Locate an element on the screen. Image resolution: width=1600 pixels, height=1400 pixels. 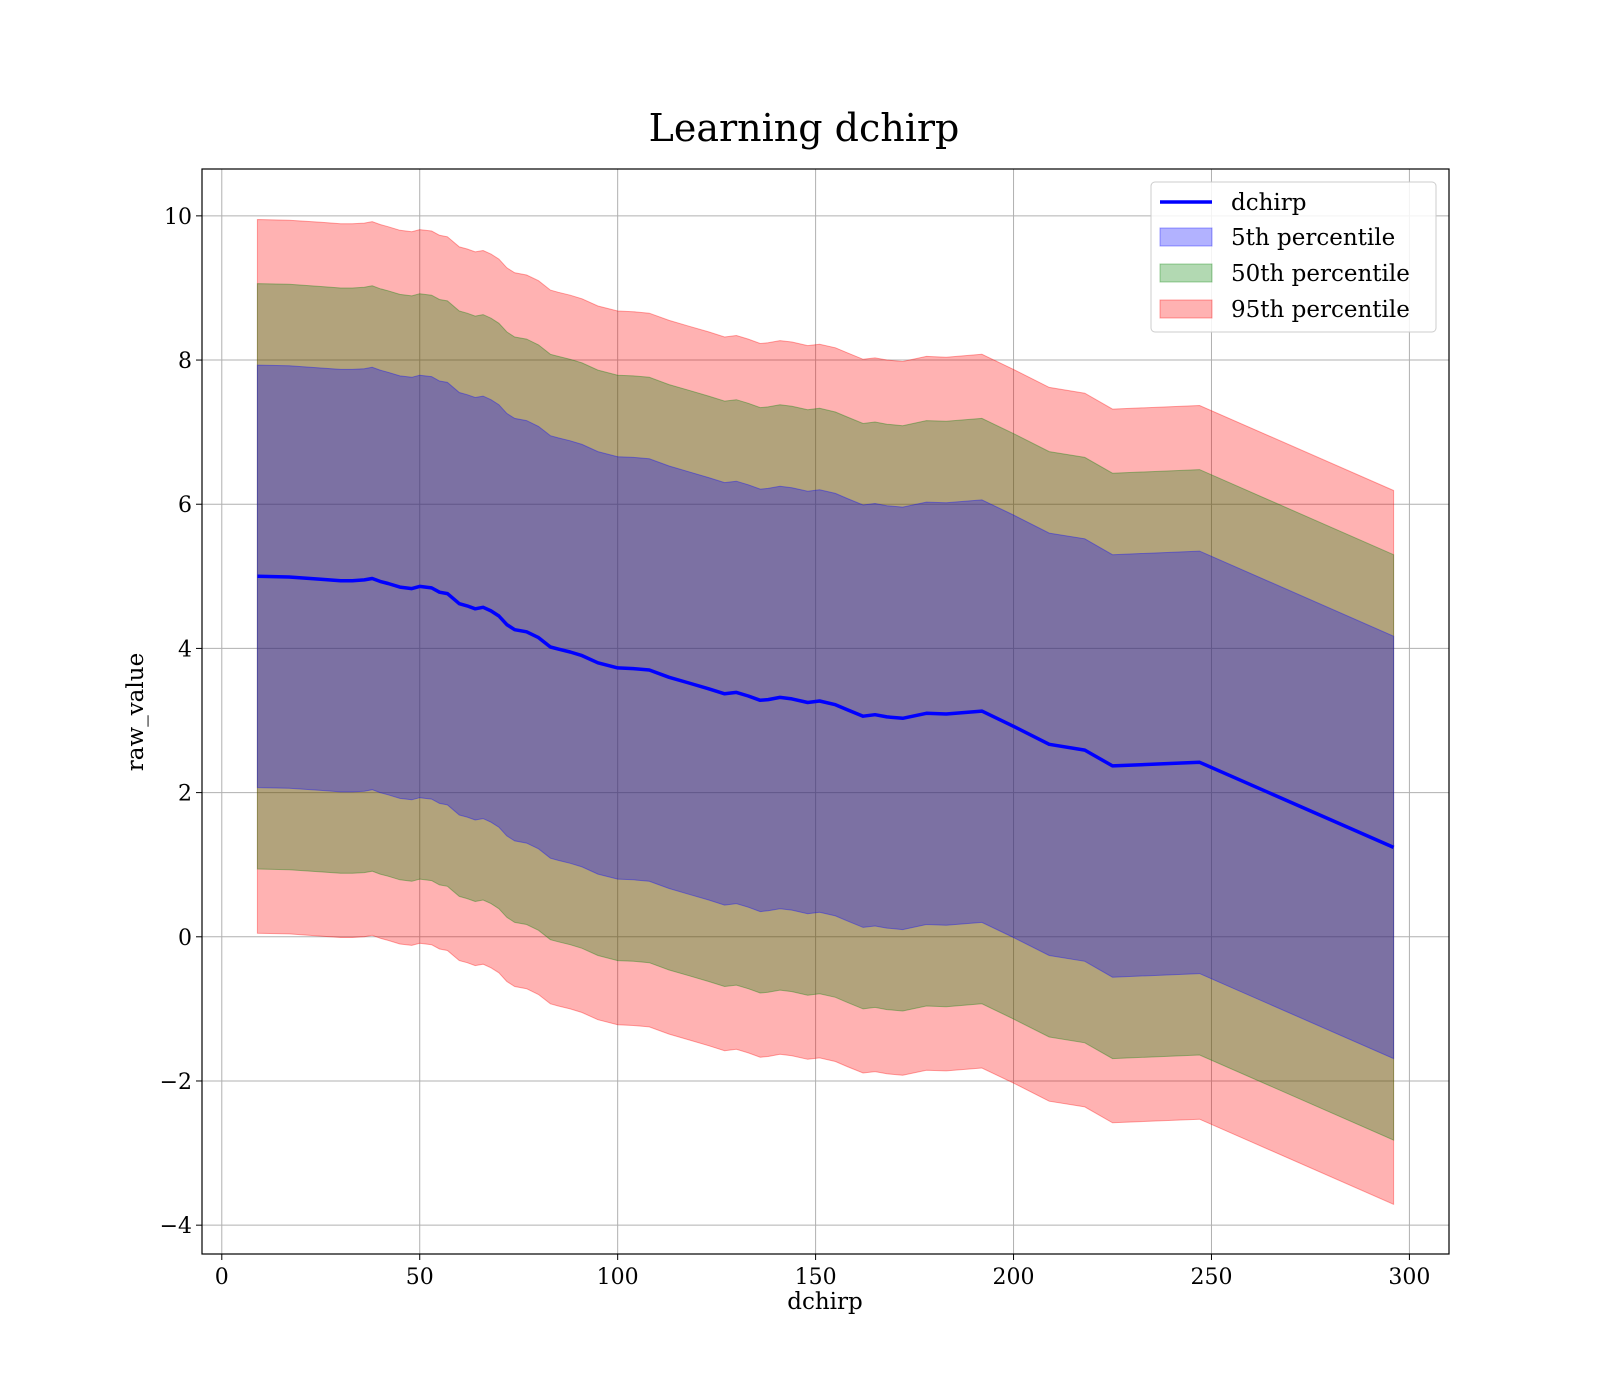
y-tick-label: 2 is located at coordinates (185, 794).